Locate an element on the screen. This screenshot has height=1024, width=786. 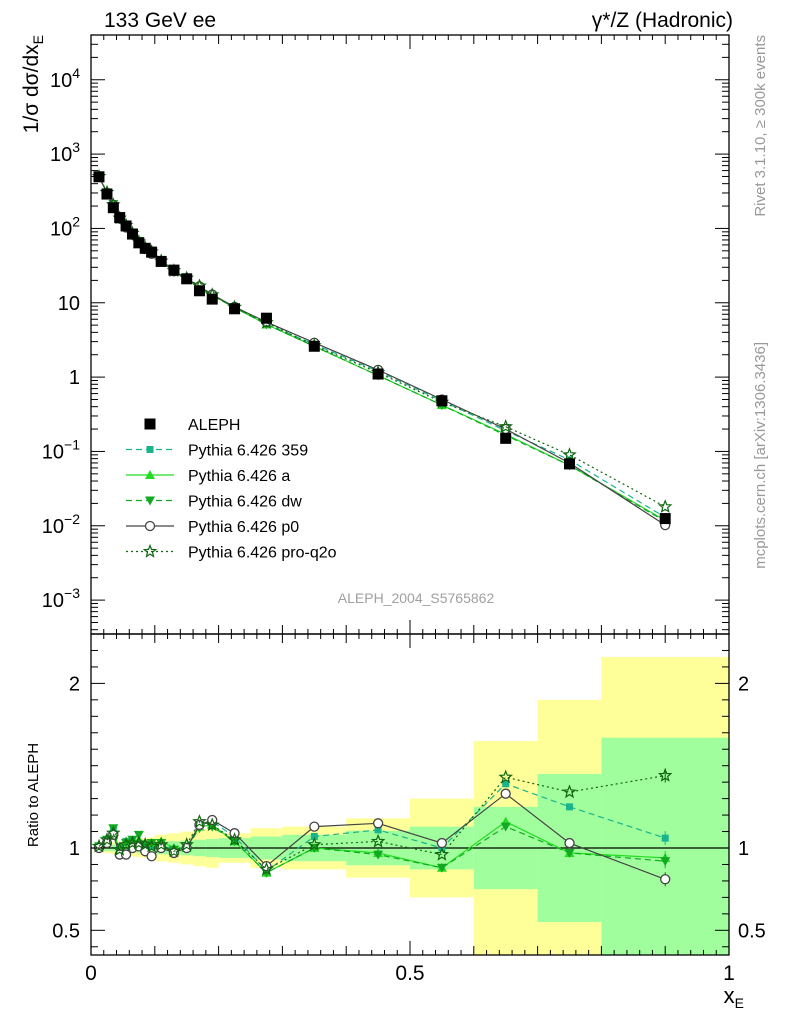
x-tick-label-2: 1 is located at coordinates (729, 973).